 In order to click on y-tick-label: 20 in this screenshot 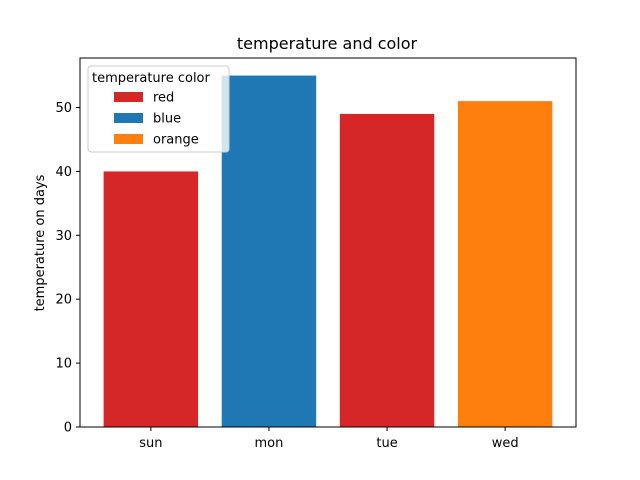, I will do `click(63, 300)`.